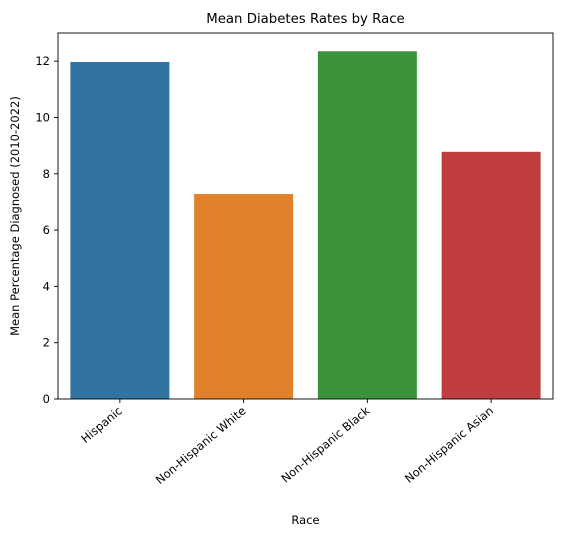  Describe the element at coordinates (120, 230) in the screenshot. I see `bar-hispanic` at that location.